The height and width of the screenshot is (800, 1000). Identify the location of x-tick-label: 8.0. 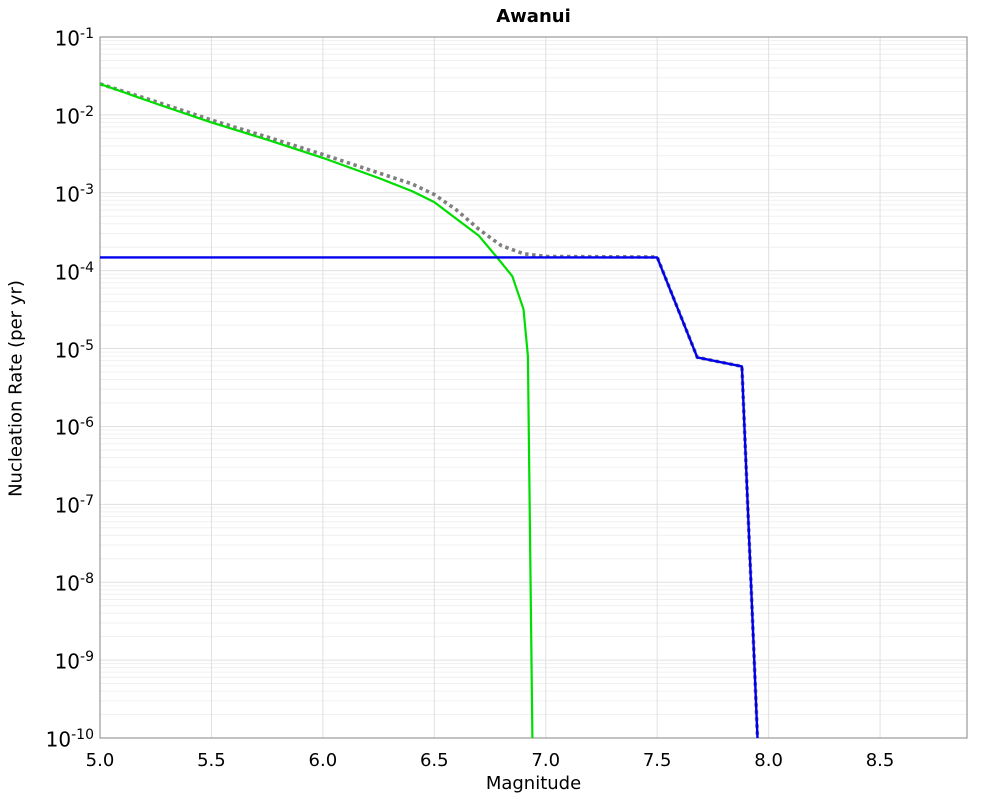
(768, 760).